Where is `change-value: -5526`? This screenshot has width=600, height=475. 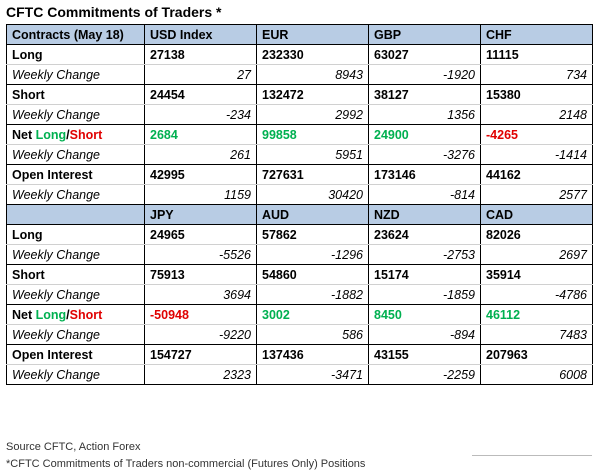
change-value: -5526 is located at coordinates (200, 254).